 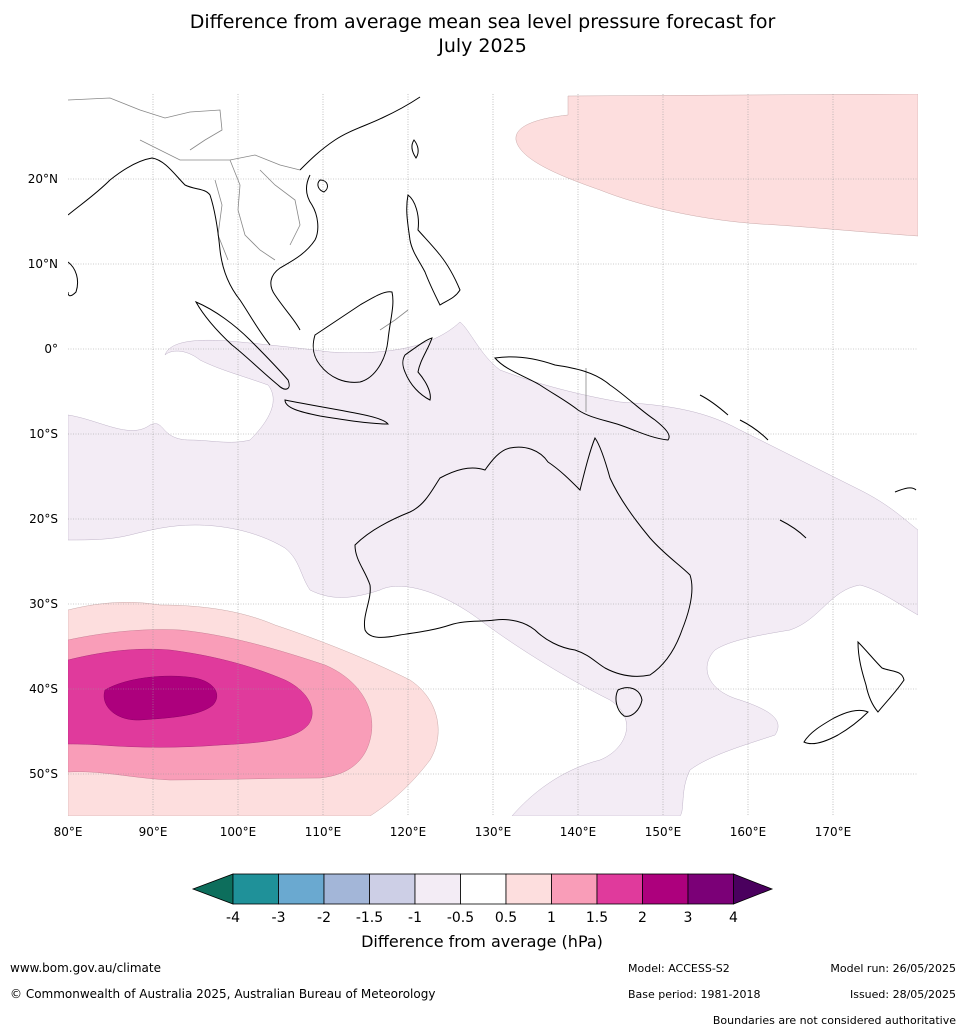 What do you see at coordinates (238, 832) in the screenshot?
I see `longitude-label: 100°E` at bounding box center [238, 832].